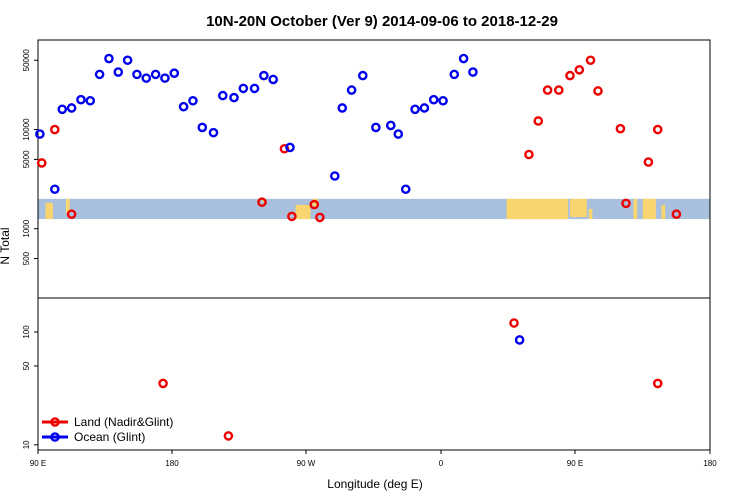  I want to click on y-tick-label: 1000, so click(26, 228).